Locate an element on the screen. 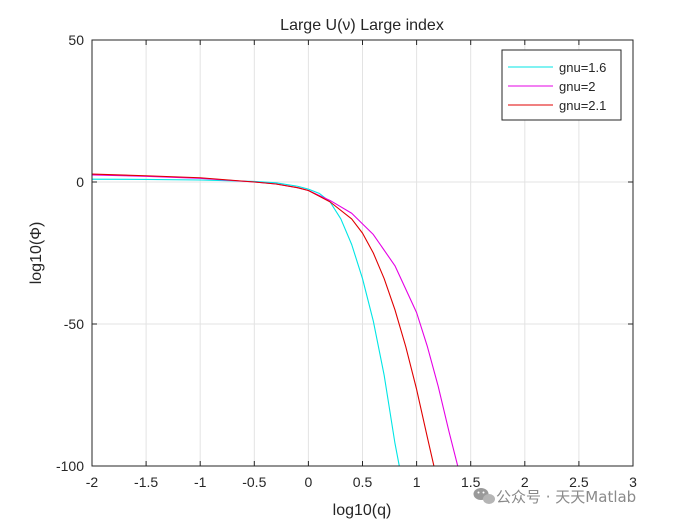 The image size is (700, 525). x-tick-label: 0 is located at coordinates (309, 482).